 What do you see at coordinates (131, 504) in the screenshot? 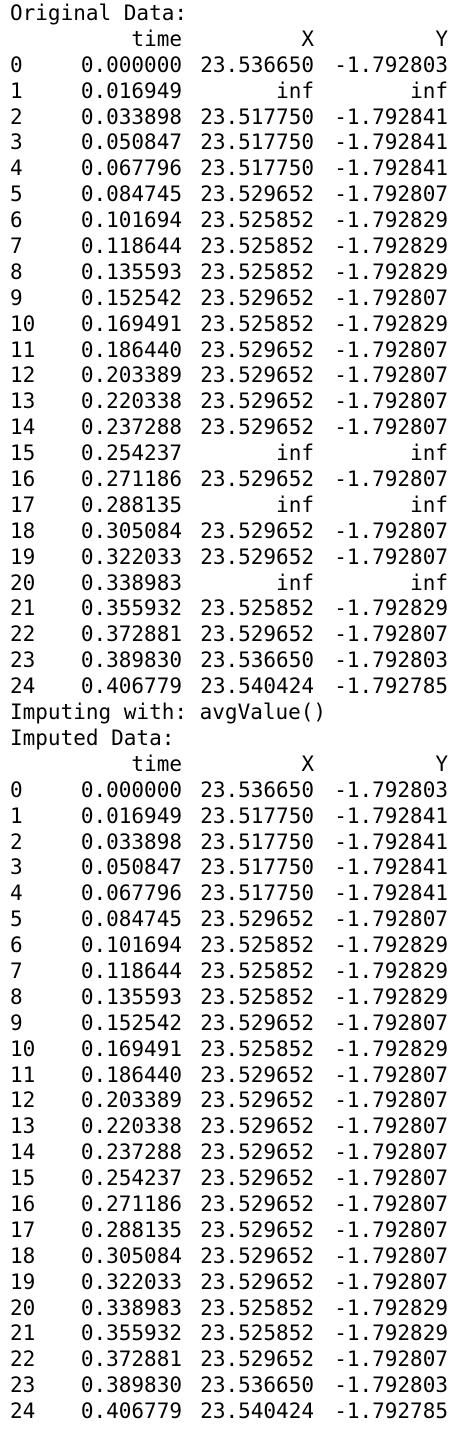
I see `original-time-value: 0.288135` at bounding box center [131, 504].